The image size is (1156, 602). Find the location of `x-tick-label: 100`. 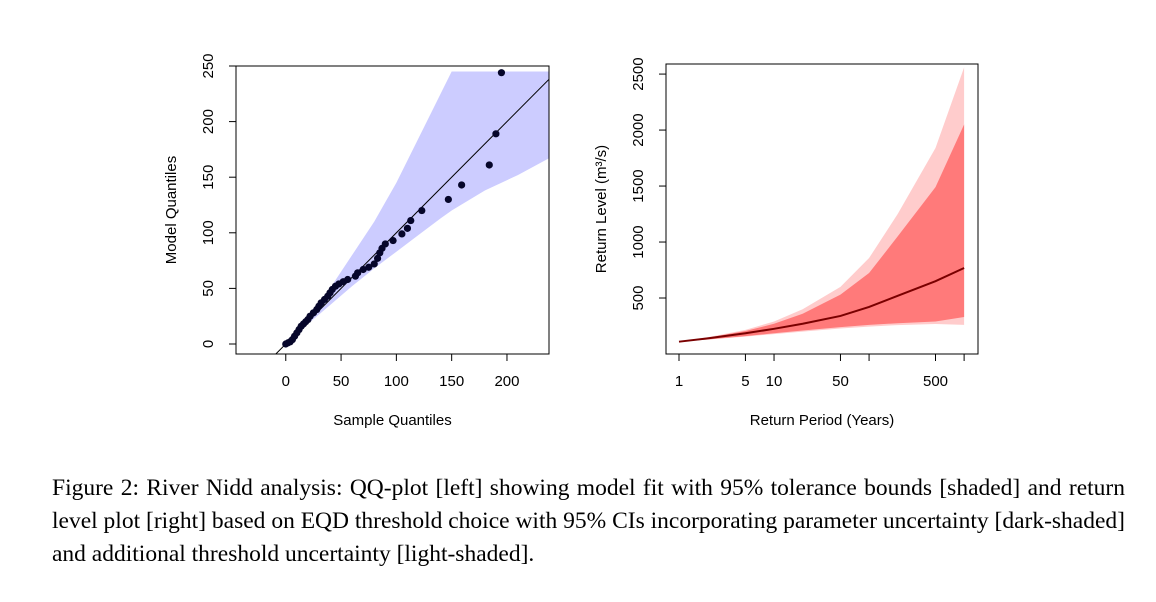

x-tick-label: 100 is located at coordinates (396, 381).